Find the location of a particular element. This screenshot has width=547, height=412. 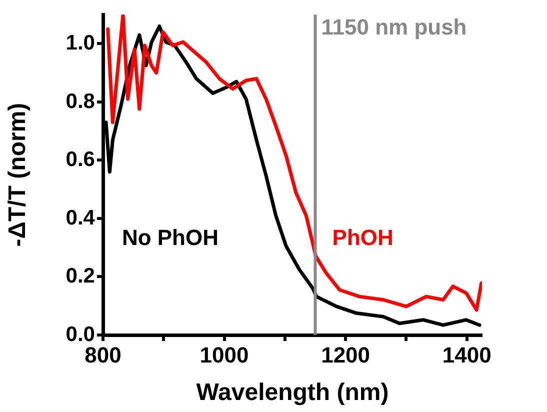

text: No PhOH is located at coordinates (170, 237).